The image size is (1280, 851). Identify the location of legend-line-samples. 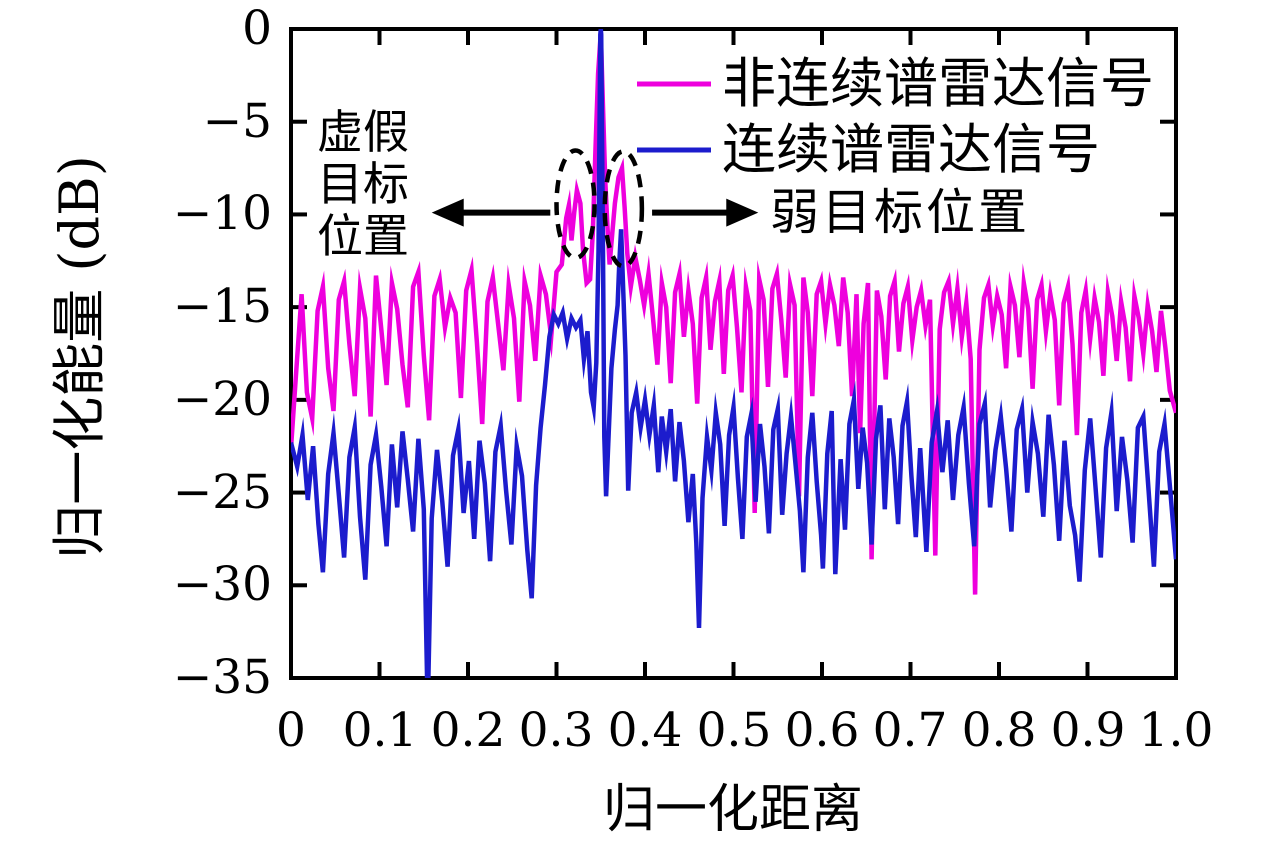
(674, 117).